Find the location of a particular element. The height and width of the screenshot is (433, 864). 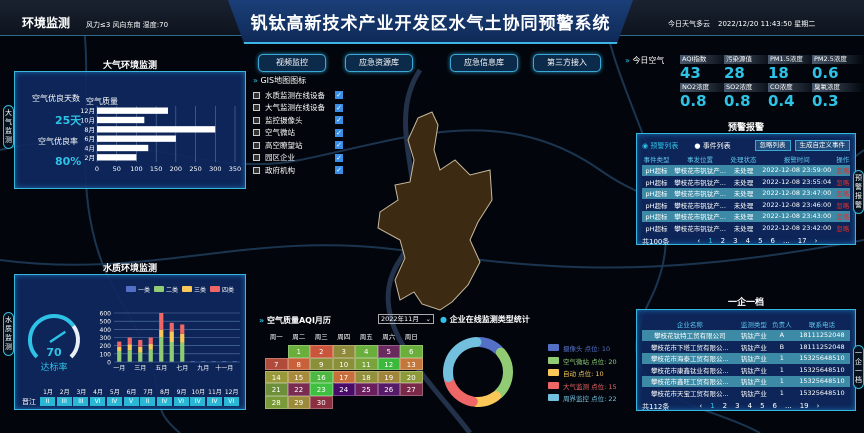

nav-emergency-resources: 应急资源库 is located at coordinates (379, 63).